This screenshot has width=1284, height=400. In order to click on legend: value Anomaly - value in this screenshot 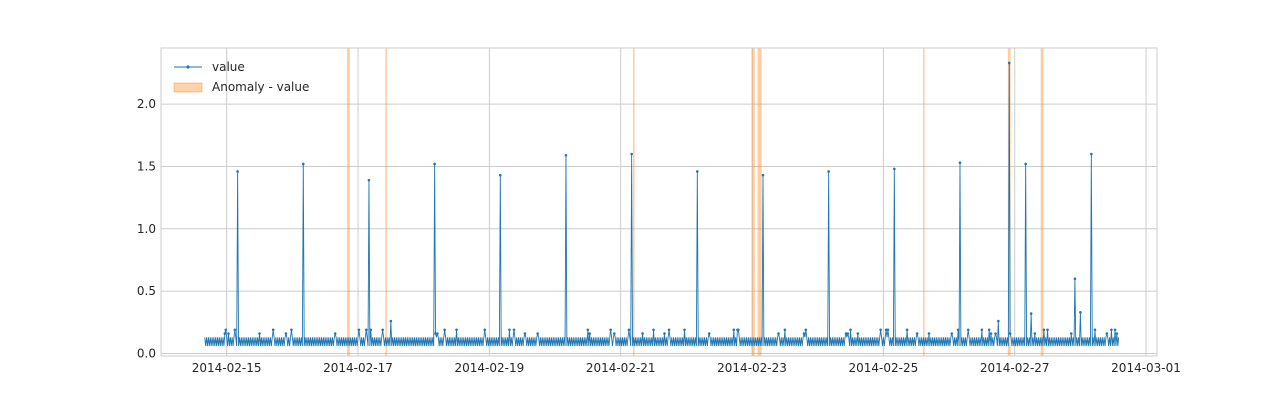, I will do `click(241, 77)`.